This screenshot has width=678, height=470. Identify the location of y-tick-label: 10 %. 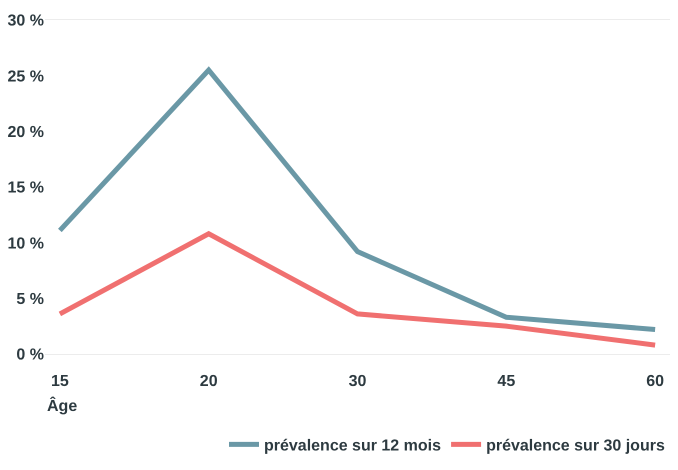
(26, 243).